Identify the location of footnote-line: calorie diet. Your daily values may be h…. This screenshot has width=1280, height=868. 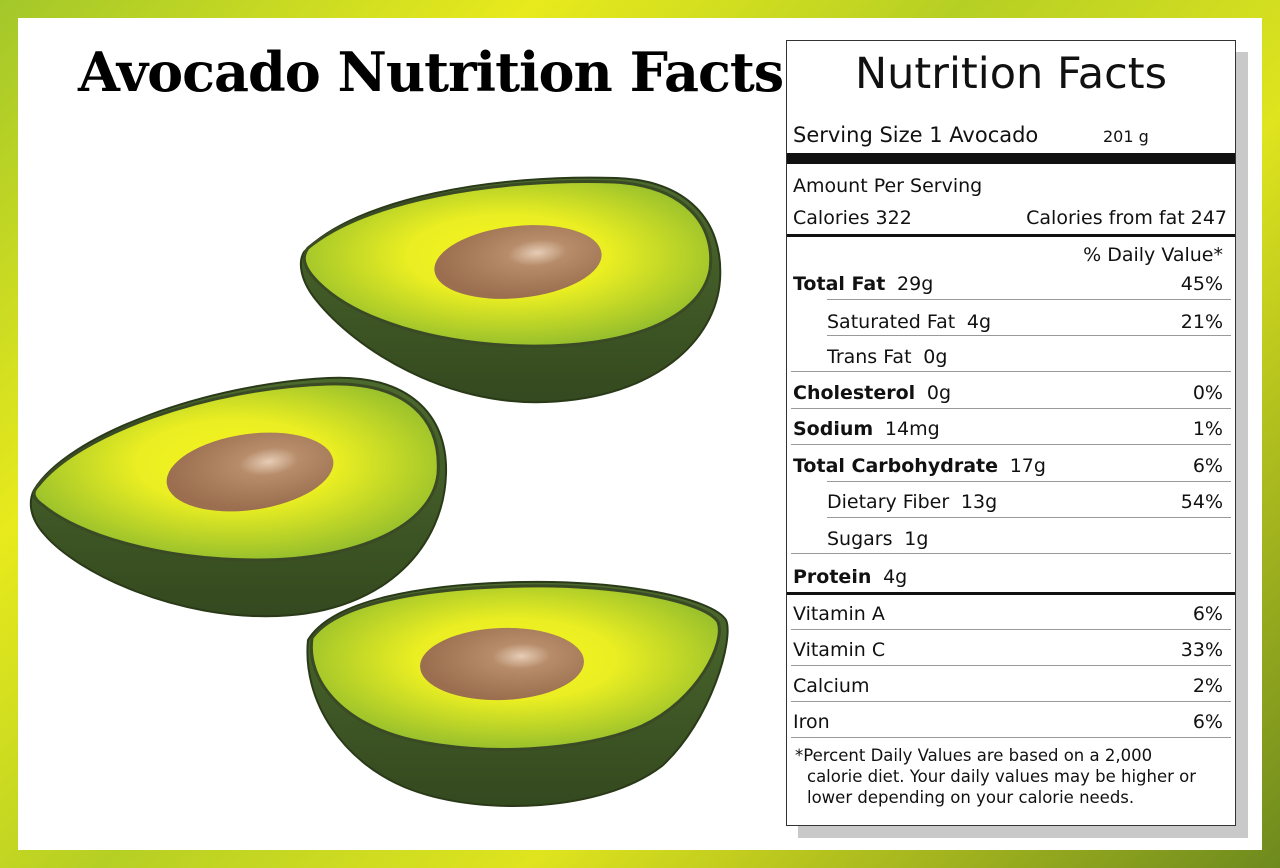
(1002, 776).